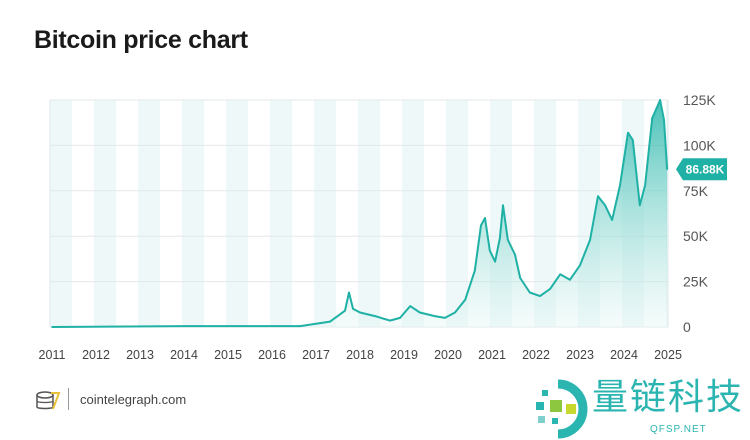  I want to click on x-tick-label: 2018, so click(360, 355).